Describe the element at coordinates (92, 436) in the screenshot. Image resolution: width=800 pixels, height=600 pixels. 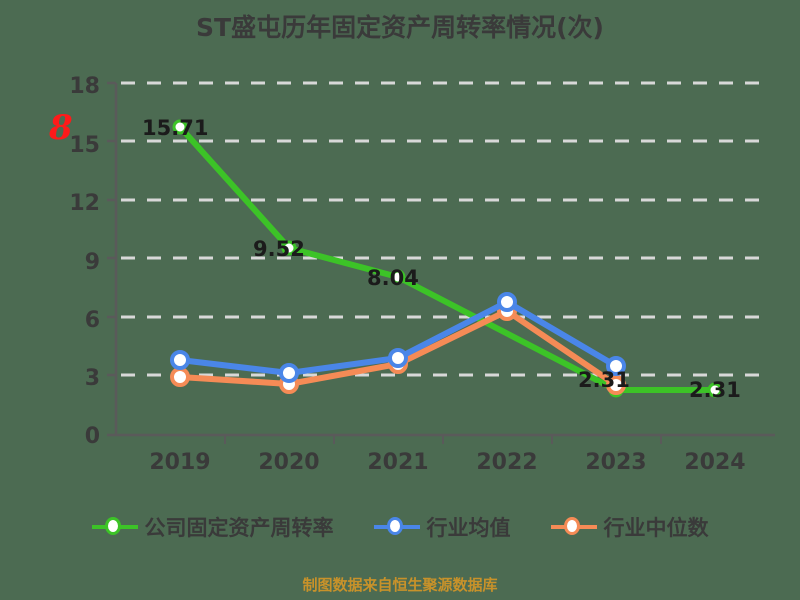
I see `y-tick-0: 0` at that location.